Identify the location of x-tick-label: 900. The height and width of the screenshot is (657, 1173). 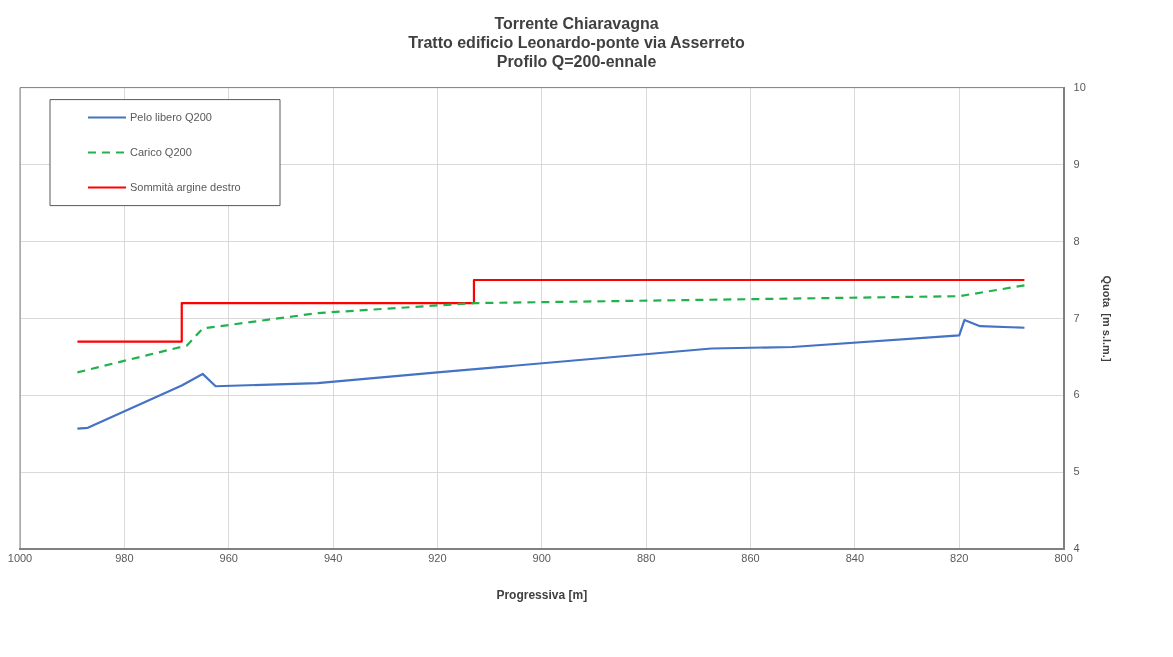
(541, 558).